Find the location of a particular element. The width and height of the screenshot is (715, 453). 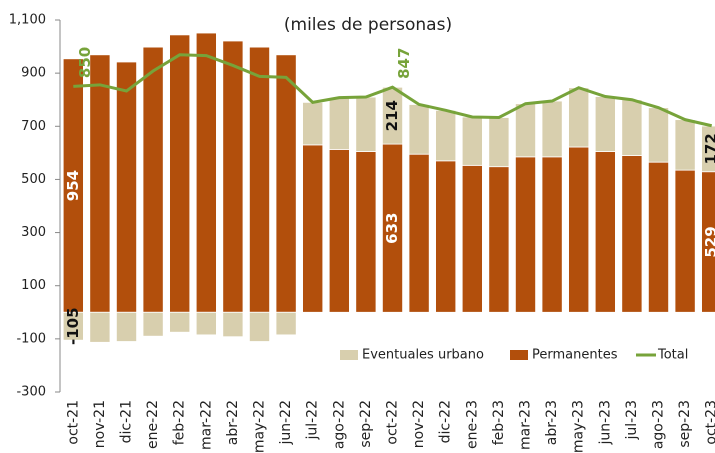

x-tick-label: nov-22 is located at coordinates (419, 424).